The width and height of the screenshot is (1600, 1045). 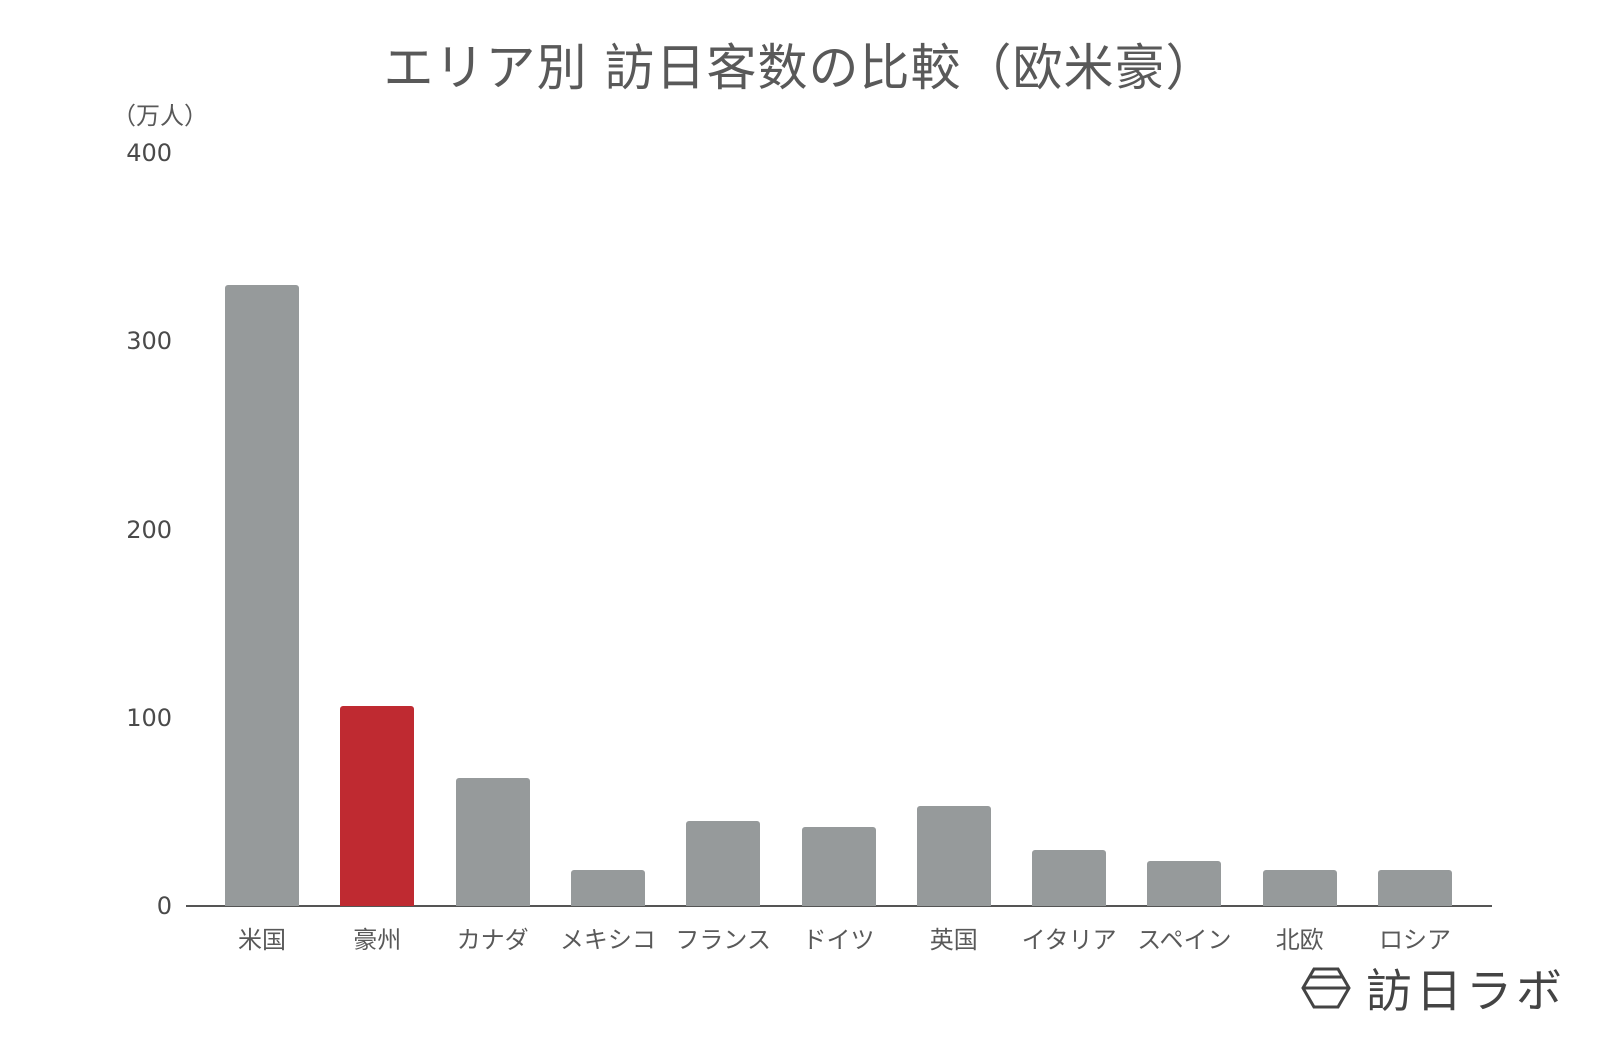 I want to click on y-tick-label: 400, so click(x=149, y=153).